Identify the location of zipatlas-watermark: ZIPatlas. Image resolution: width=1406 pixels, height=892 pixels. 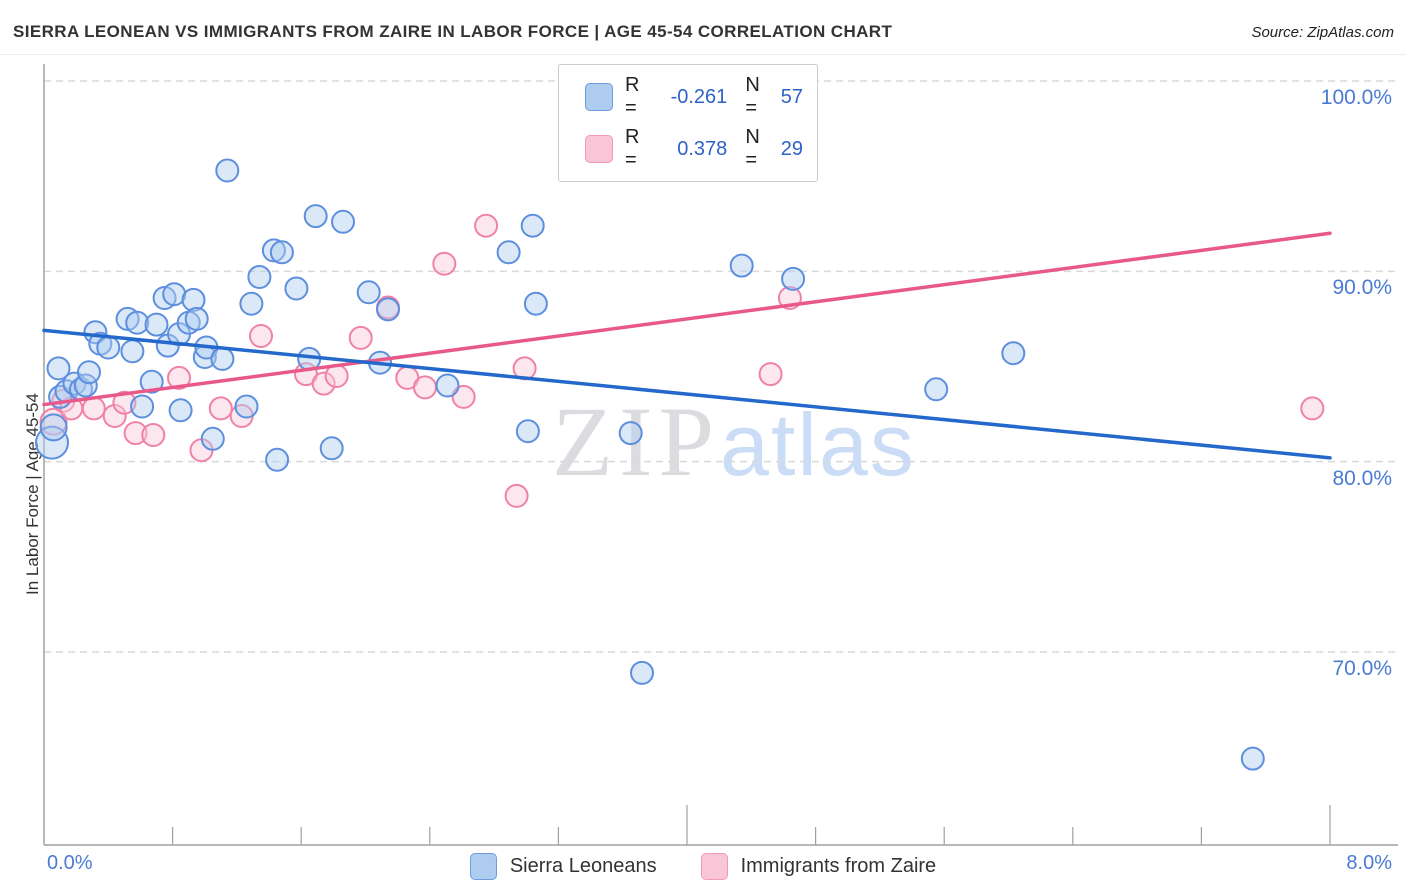
(734, 442).